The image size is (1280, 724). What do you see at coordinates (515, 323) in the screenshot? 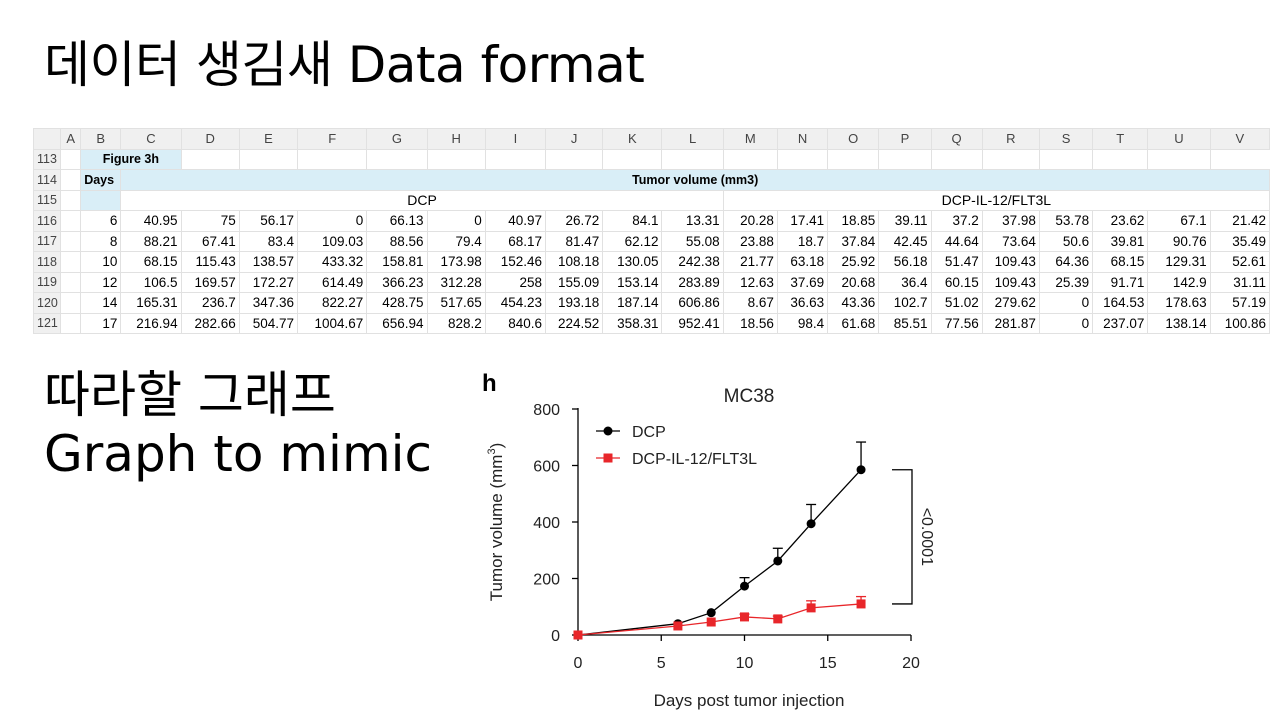
I see `value-cell: 840.6` at bounding box center [515, 323].